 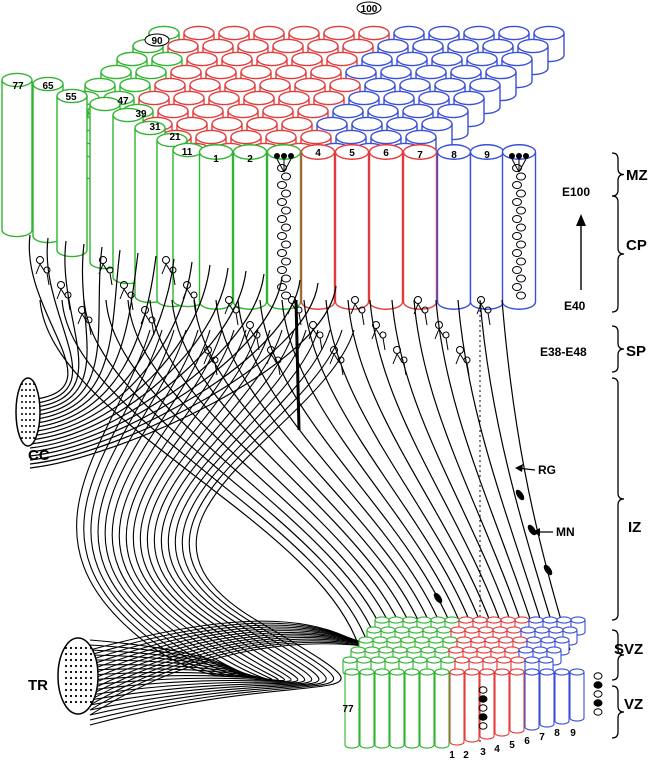 I want to click on rg-arrowhead, so click(x=519, y=468).